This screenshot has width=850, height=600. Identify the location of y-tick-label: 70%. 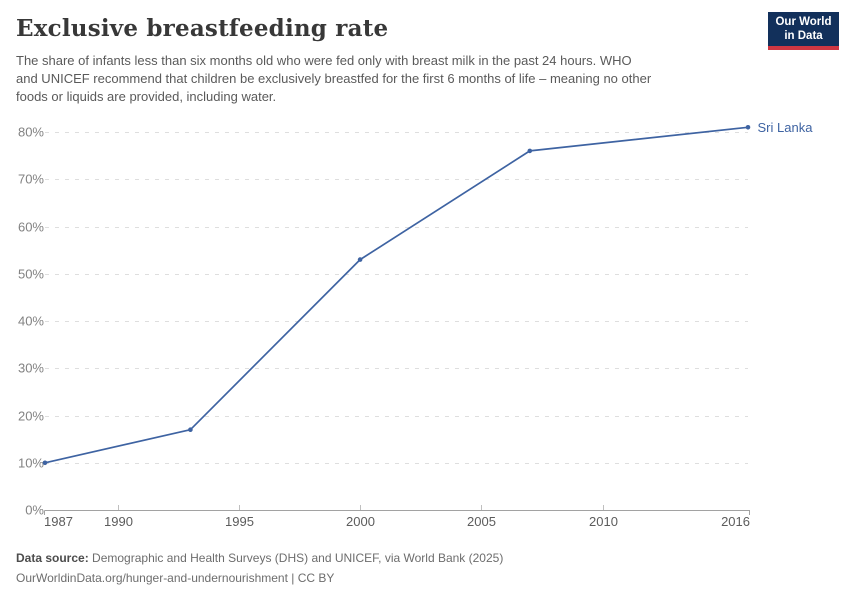
(31, 179).